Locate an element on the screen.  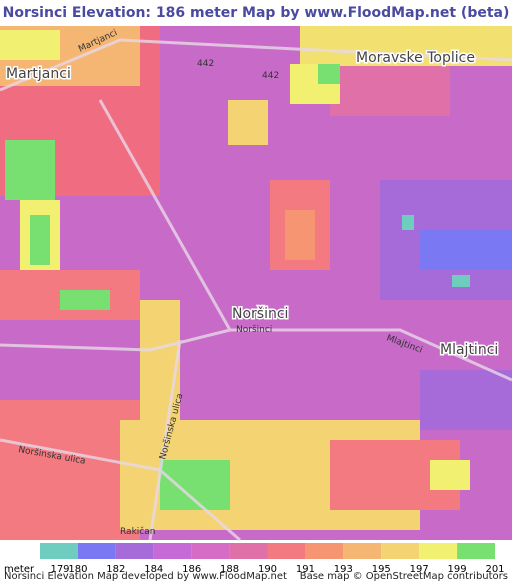
legend-tick-label: 195 is located at coordinates (381, 569).